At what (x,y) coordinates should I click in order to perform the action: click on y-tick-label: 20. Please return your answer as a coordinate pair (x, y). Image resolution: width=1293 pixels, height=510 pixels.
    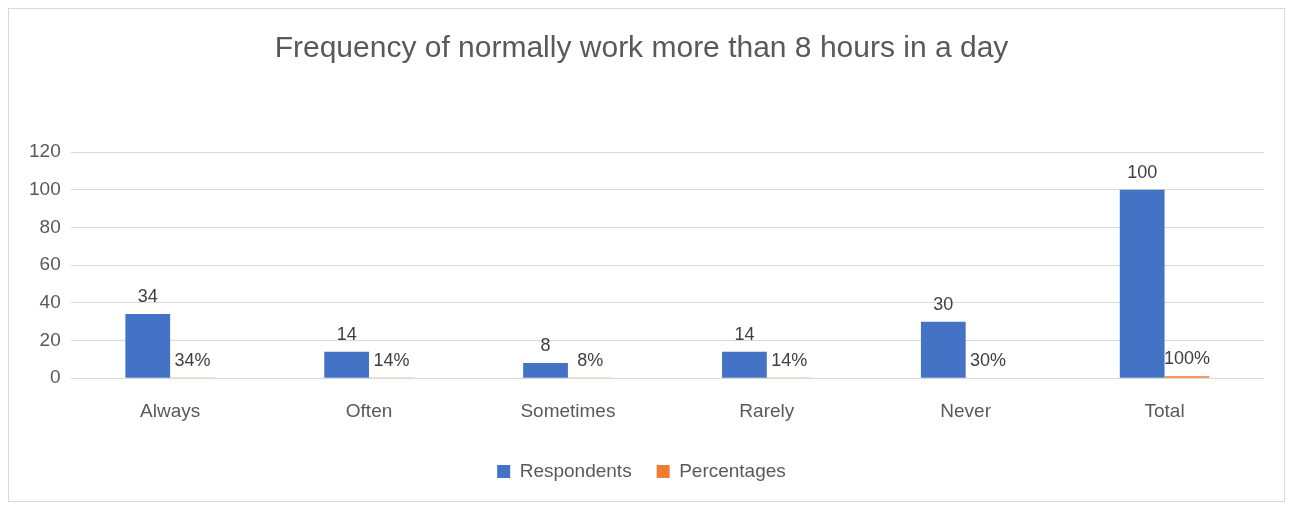
    Looking at the image, I should click on (50, 339).